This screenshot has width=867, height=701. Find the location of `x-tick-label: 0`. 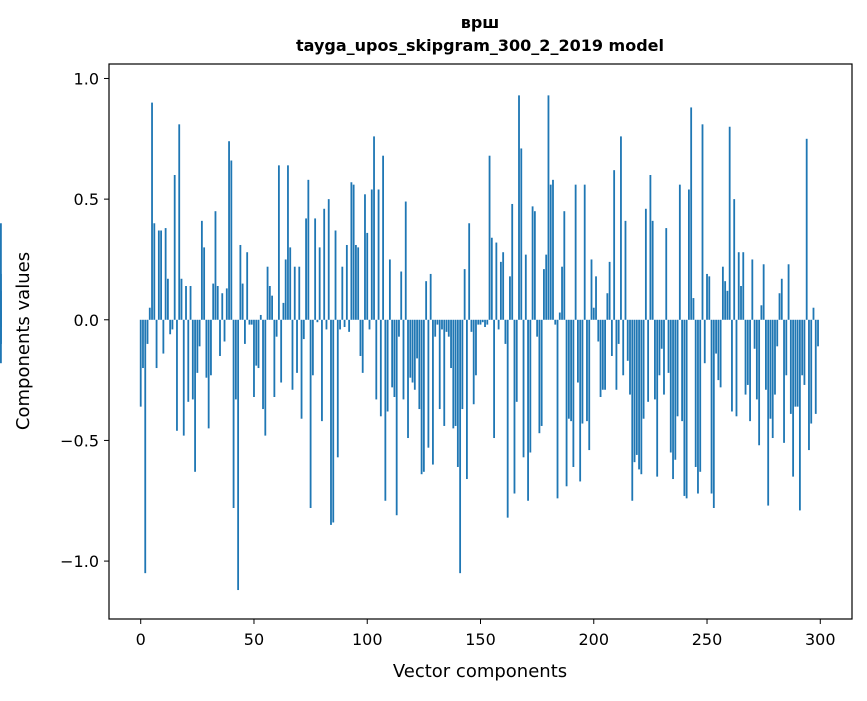

x-tick-label: 0 is located at coordinates (141, 639).